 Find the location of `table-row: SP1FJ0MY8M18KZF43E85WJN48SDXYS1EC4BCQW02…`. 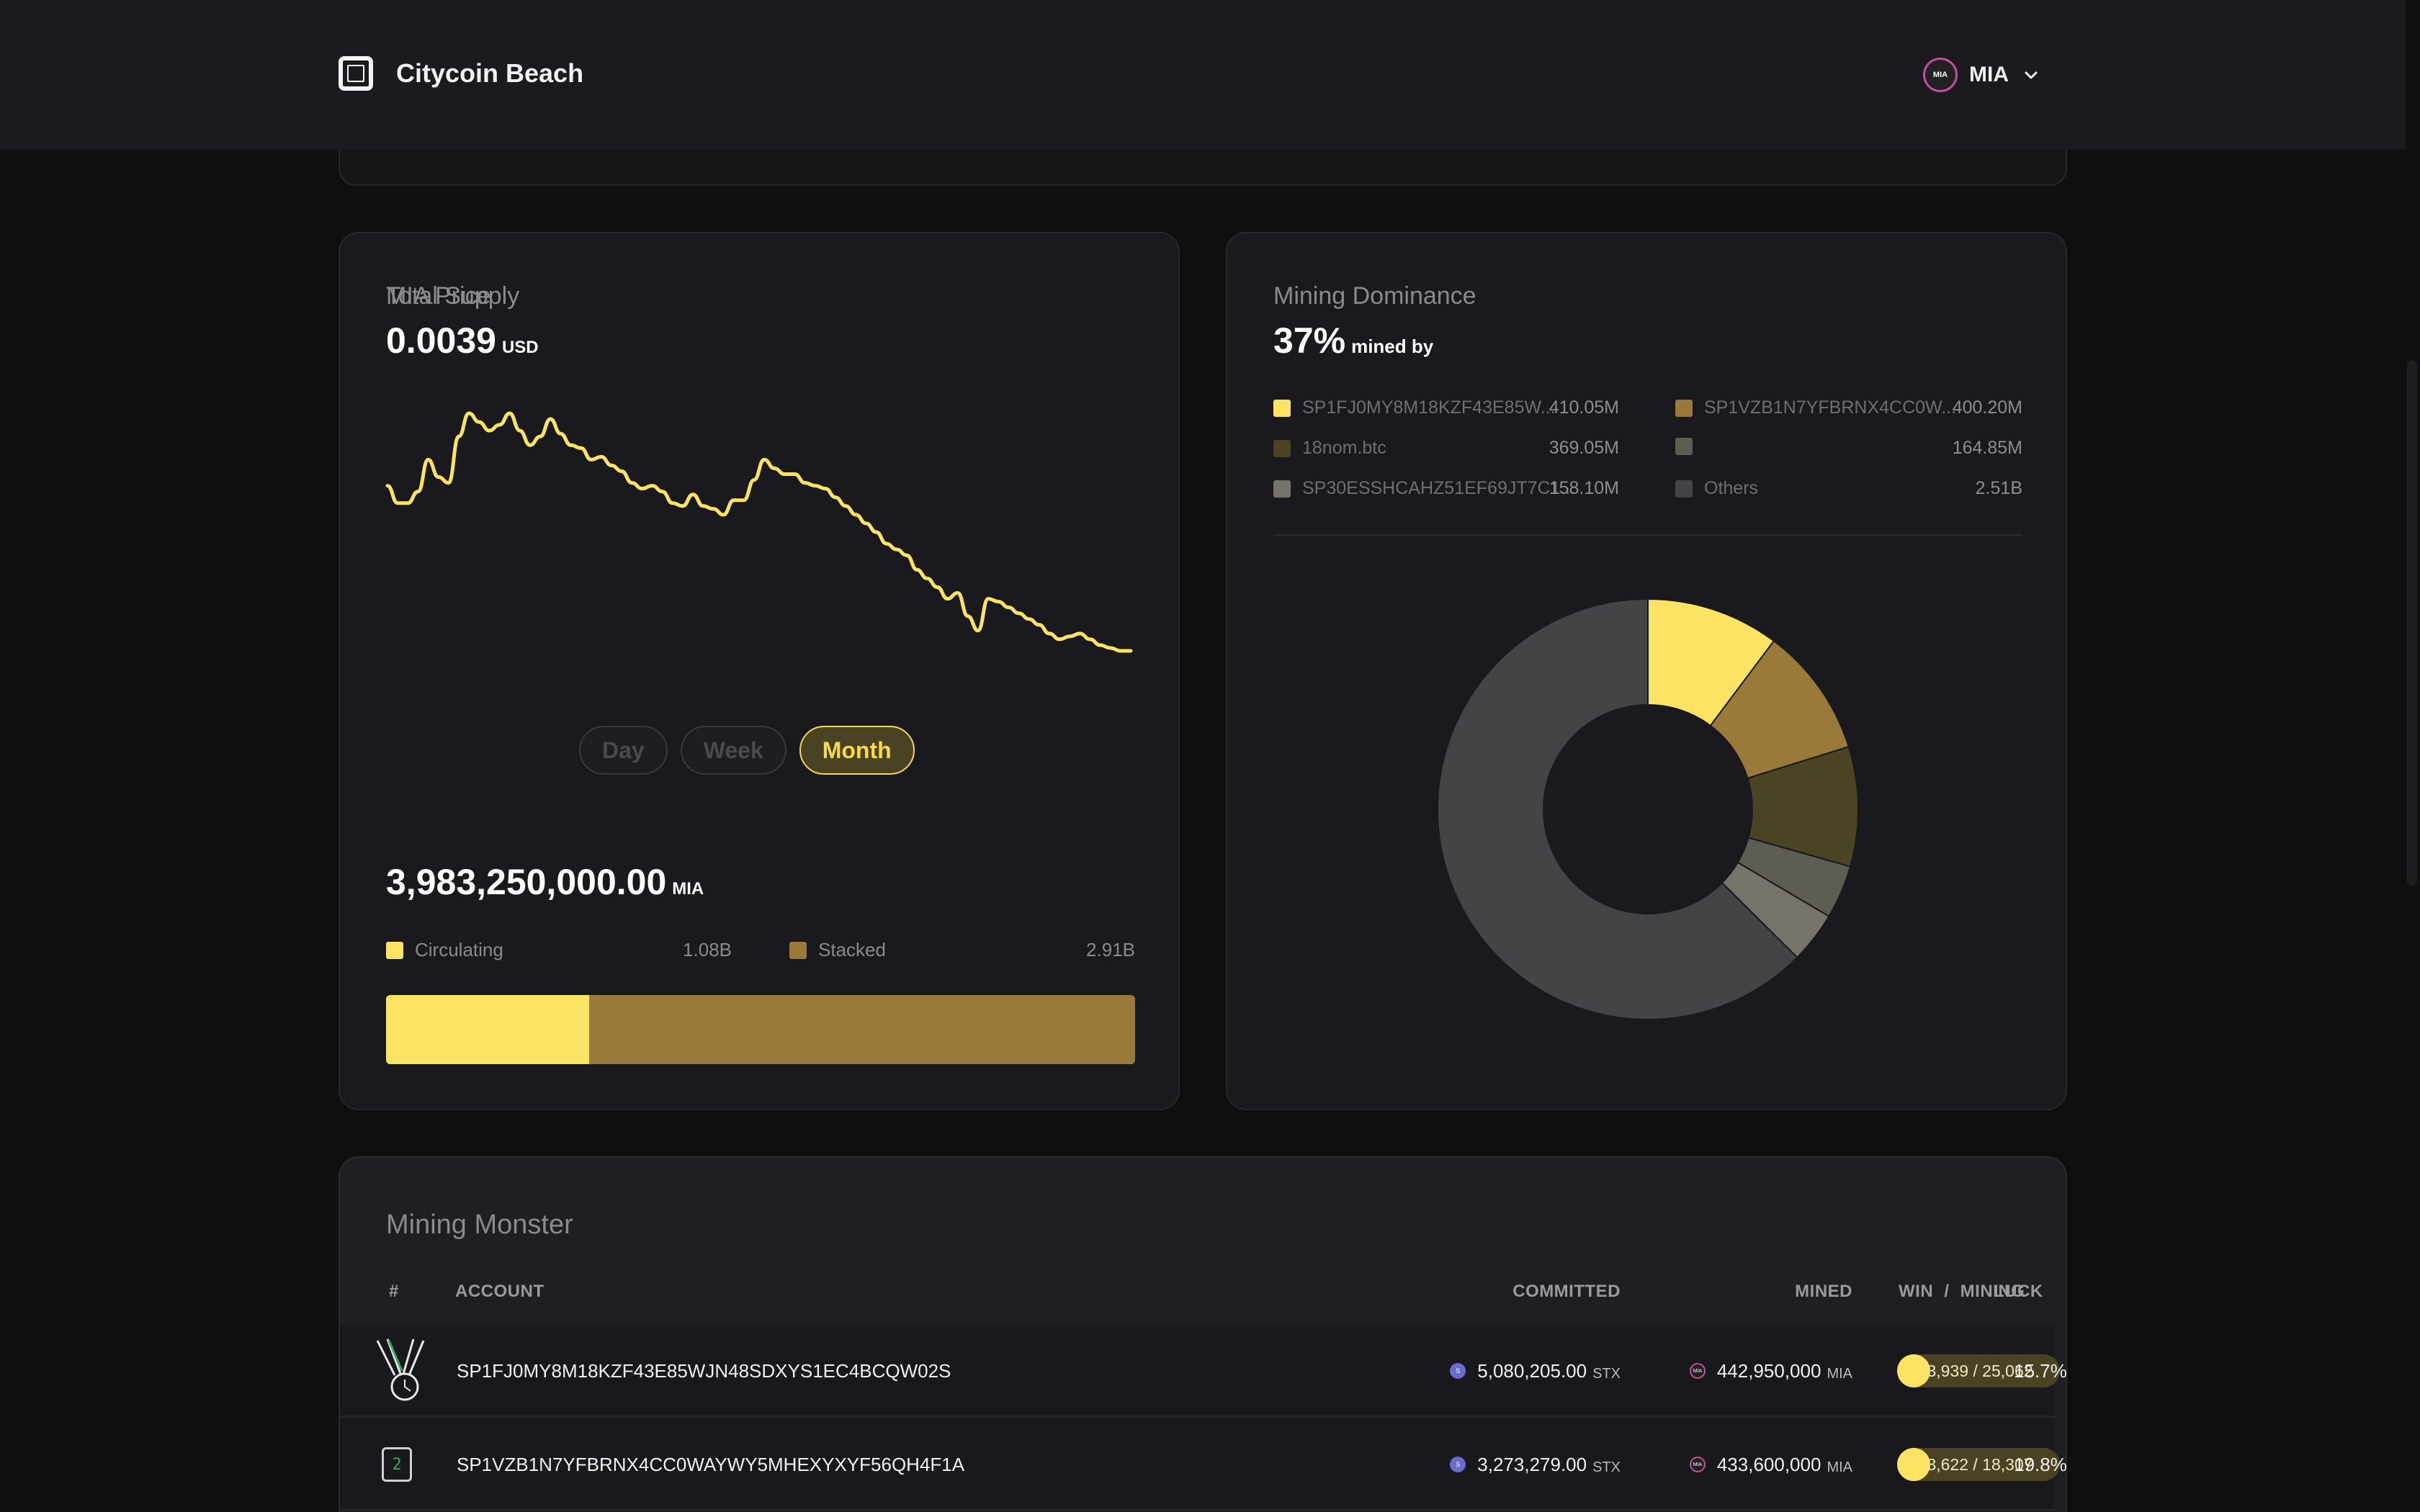

table-row: SP1FJ0MY8M18KZF43E85WJN48SDXYS1EC4BCQW02… is located at coordinates (1203, 1371).